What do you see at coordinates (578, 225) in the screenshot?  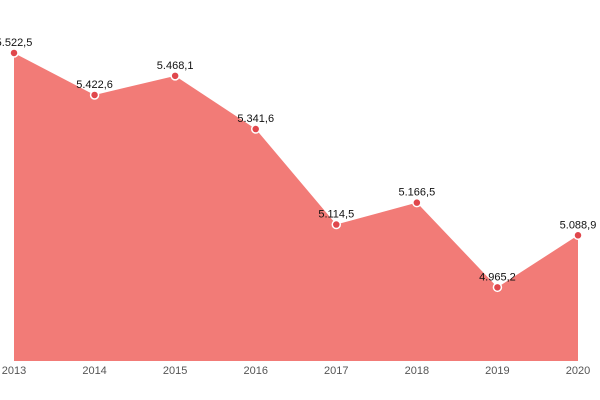 I see `data-label: 5.088,9` at bounding box center [578, 225].